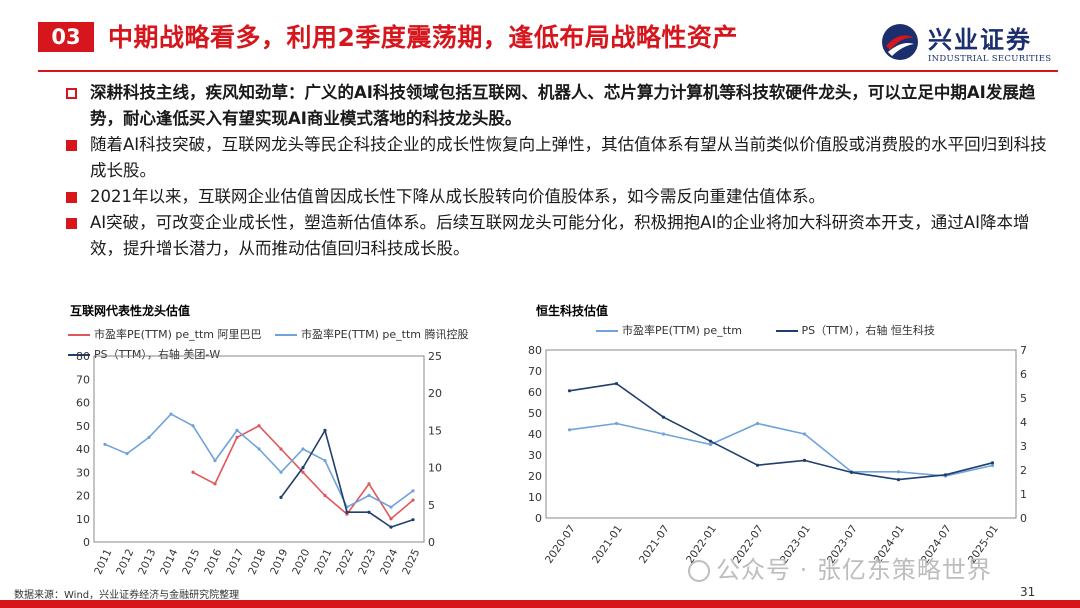 The height and width of the screenshot is (608, 1080). What do you see at coordinates (125, 561) in the screenshot?
I see `x-tick-label: 2012` at bounding box center [125, 561].